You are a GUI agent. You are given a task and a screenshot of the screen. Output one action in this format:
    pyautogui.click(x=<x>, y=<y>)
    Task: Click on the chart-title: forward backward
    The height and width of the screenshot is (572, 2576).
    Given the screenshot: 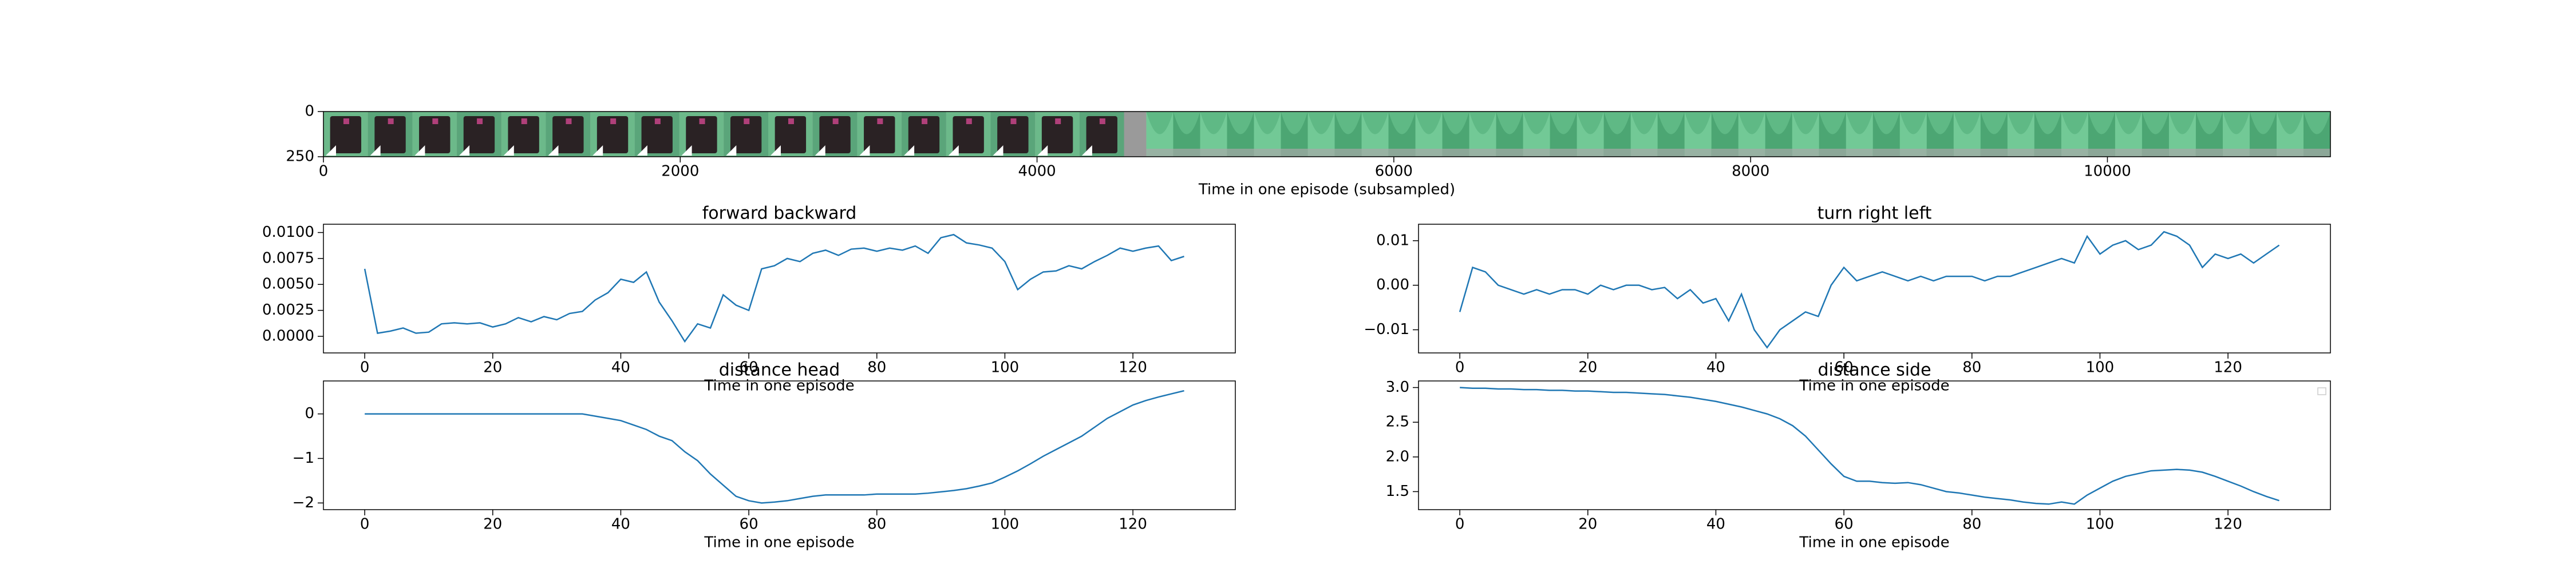 What is the action you would take?
    pyautogui.click(x=779, y=214)
    